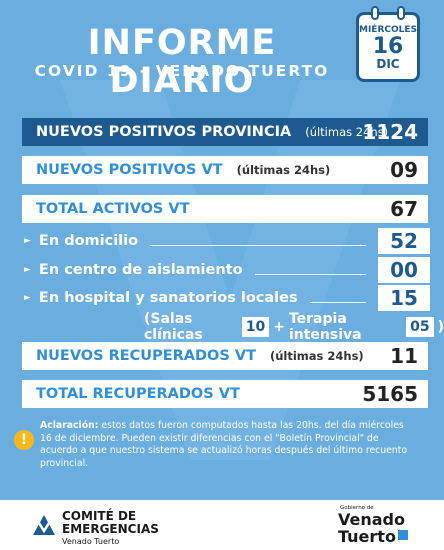 The width and height of the screenshot is (444, 550). I want to click on row-label: NUEVOS POSITIVOS VT, so click(129, 170).